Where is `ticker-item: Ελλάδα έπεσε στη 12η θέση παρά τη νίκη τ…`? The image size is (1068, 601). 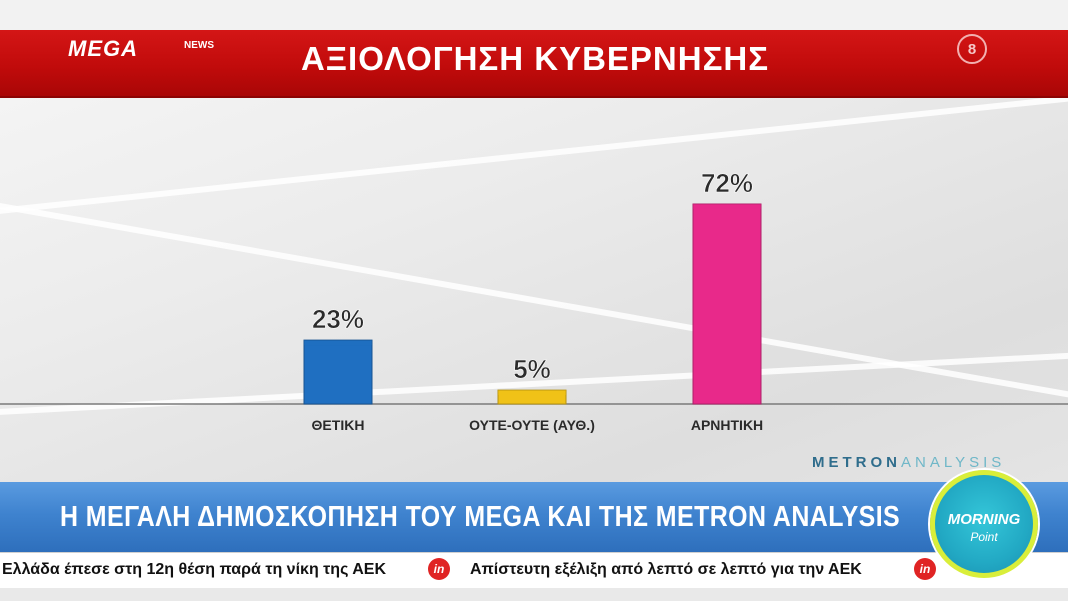
ticker-item: Ελλάδα έπεσε στη 12η θέση παρά τη νίκη τ… is located at coordinates (194, 569).